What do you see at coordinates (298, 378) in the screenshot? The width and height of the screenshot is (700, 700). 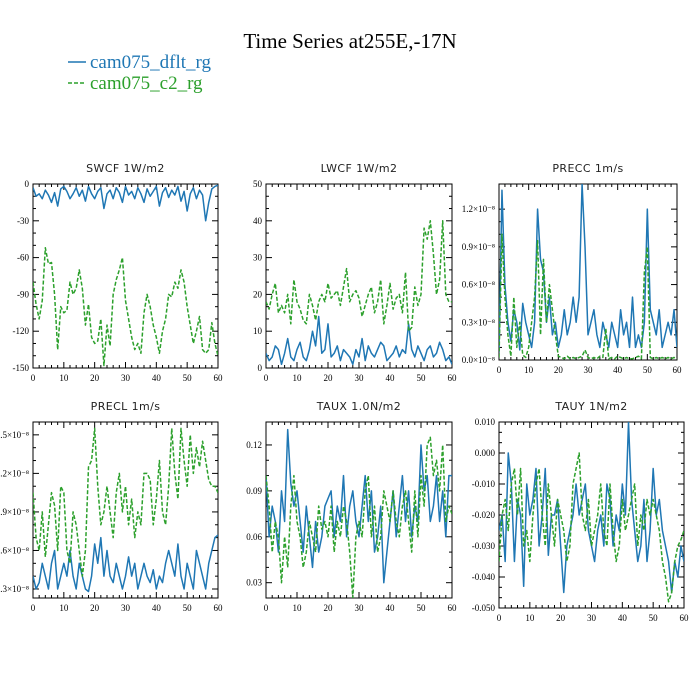 I see `lwcf-xtick-label: 10` at bounding box center [298, 378].